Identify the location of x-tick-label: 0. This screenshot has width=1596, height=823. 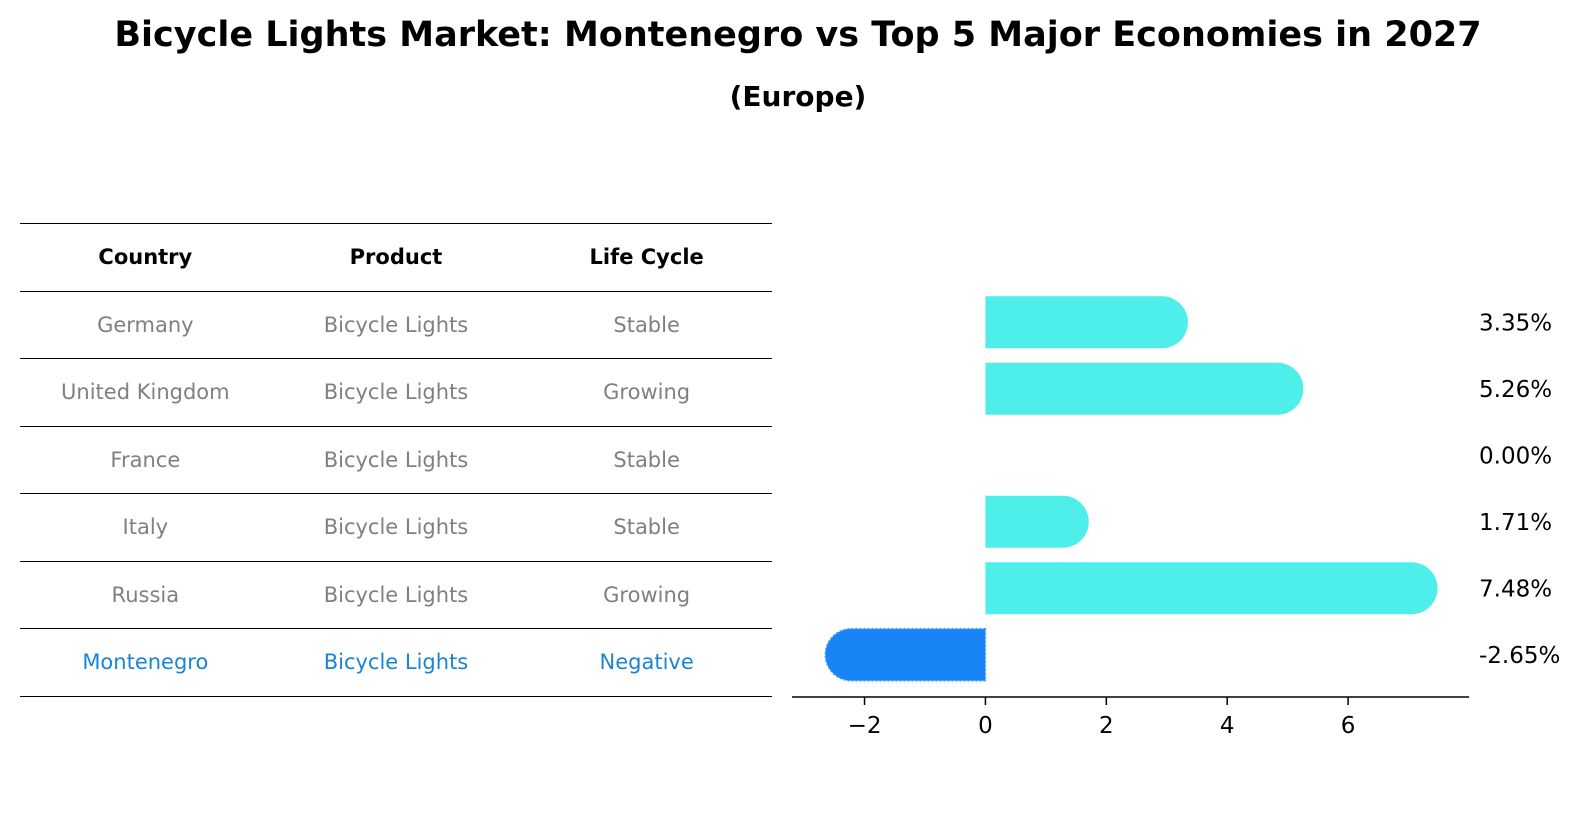
(985, 726).